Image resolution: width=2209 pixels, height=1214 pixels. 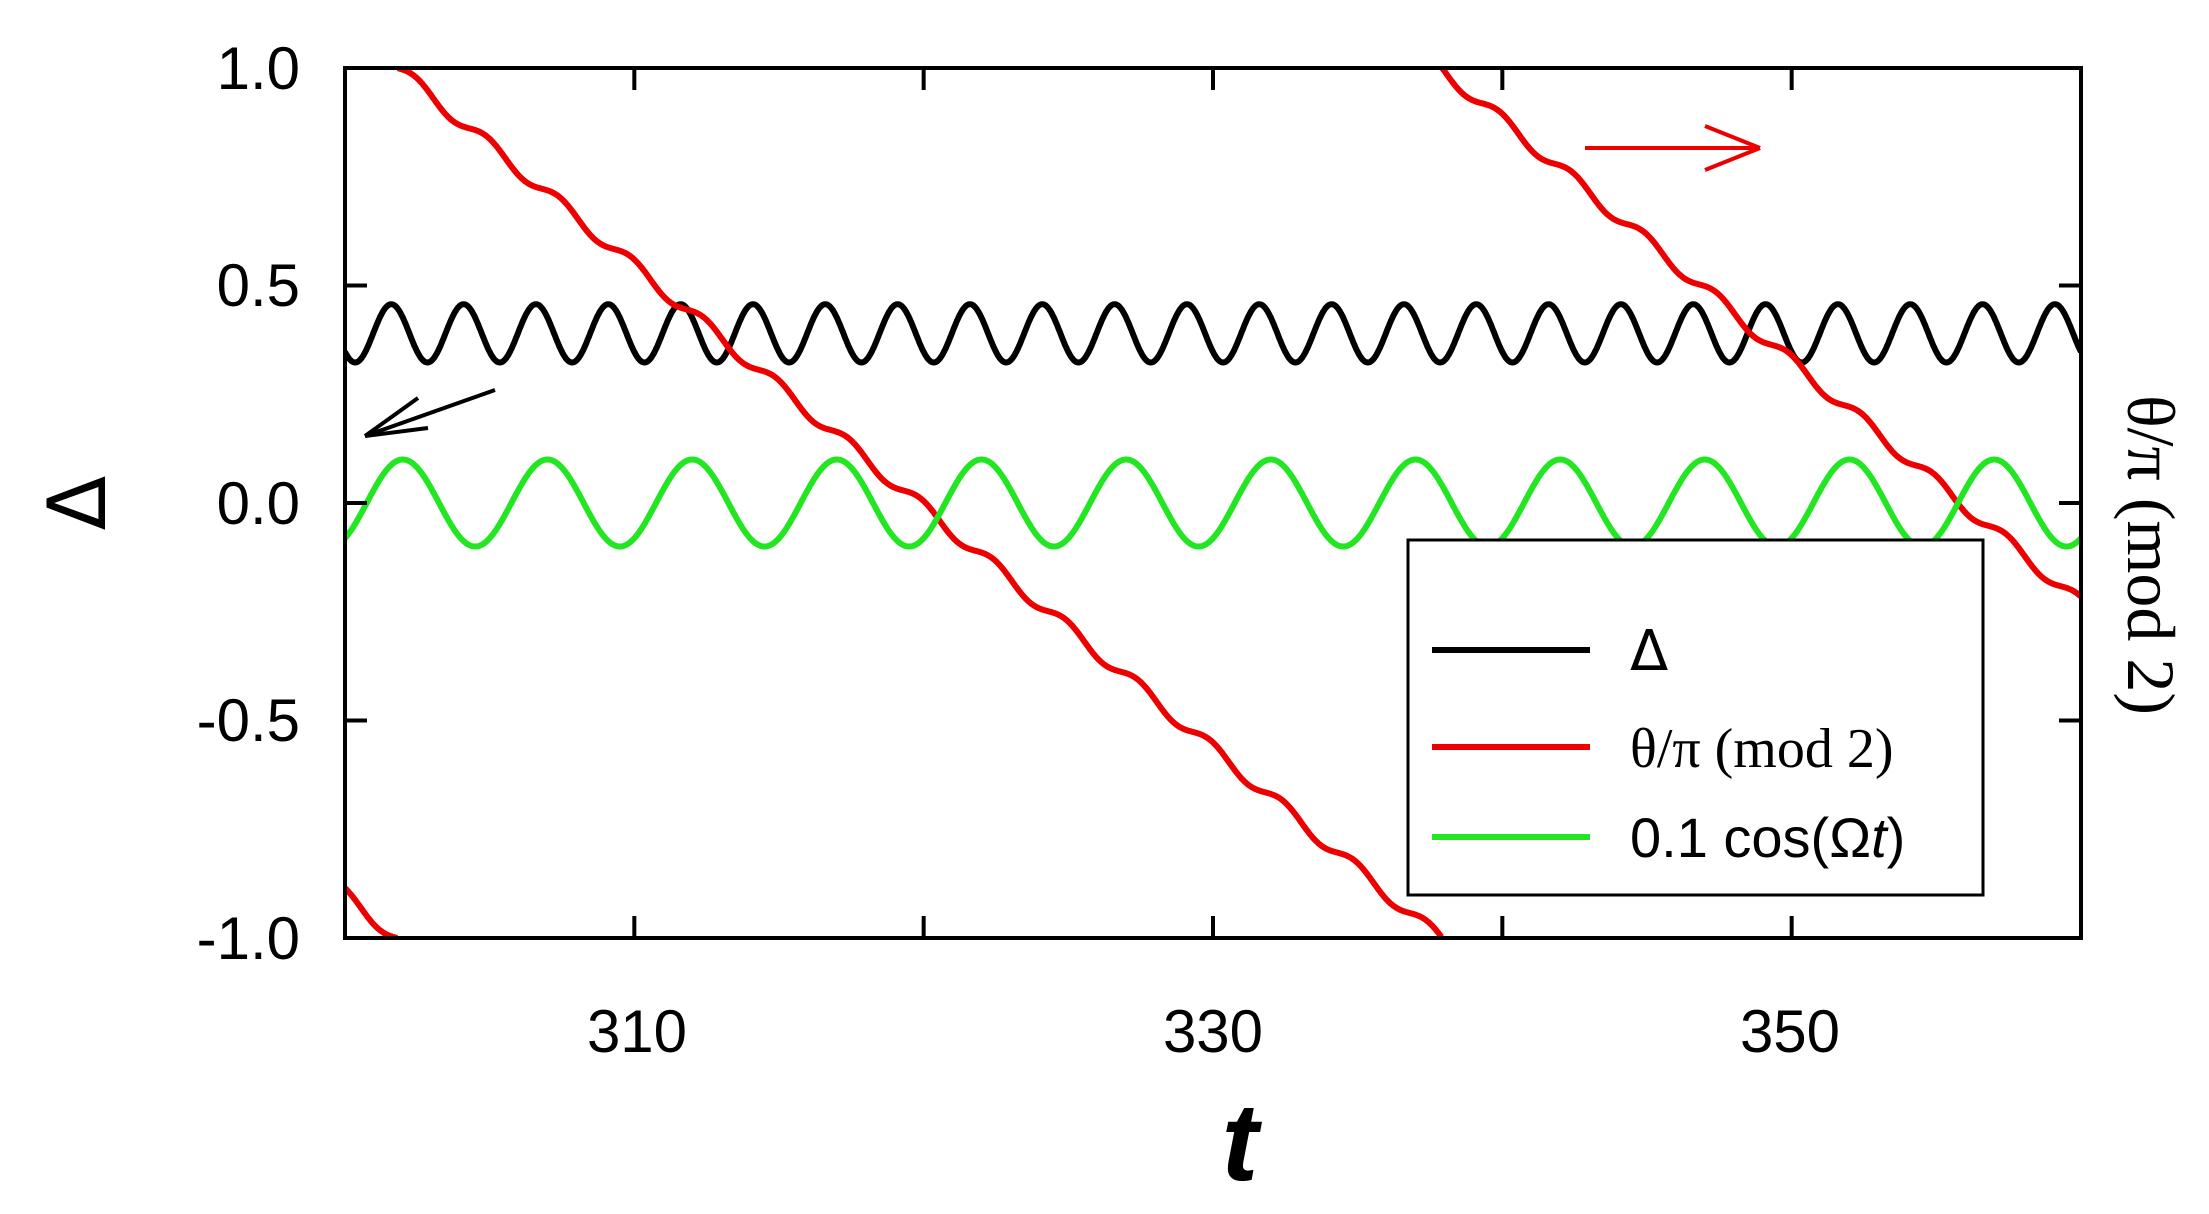 I want to click on y-axis-title: Δ, so click(x=77, y=502).